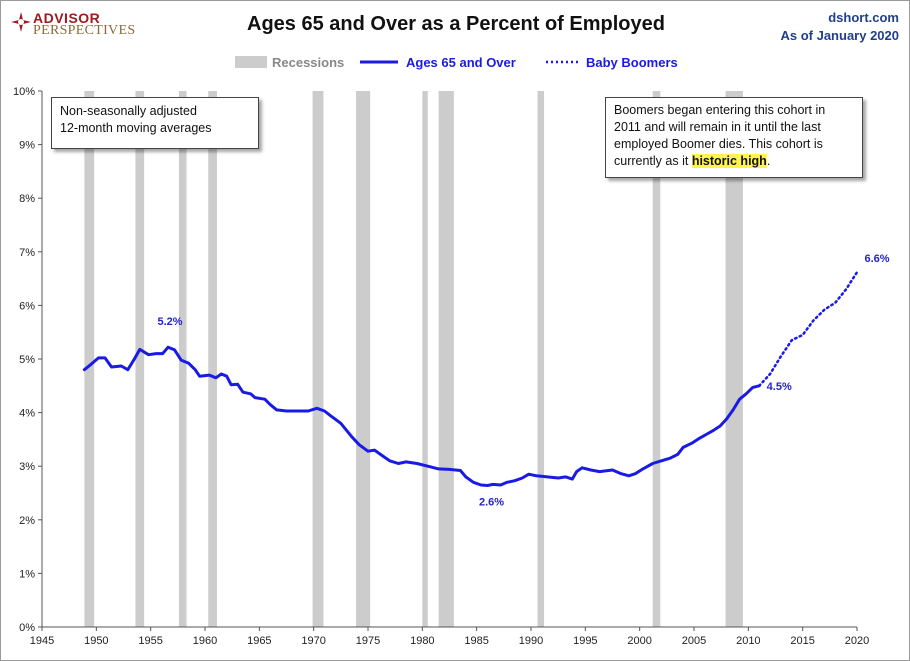  Describe the element at coordinates (128, 111) in the screenshot. I see `methodology-note-line-1: Non-seasonally adjusted` at that location.